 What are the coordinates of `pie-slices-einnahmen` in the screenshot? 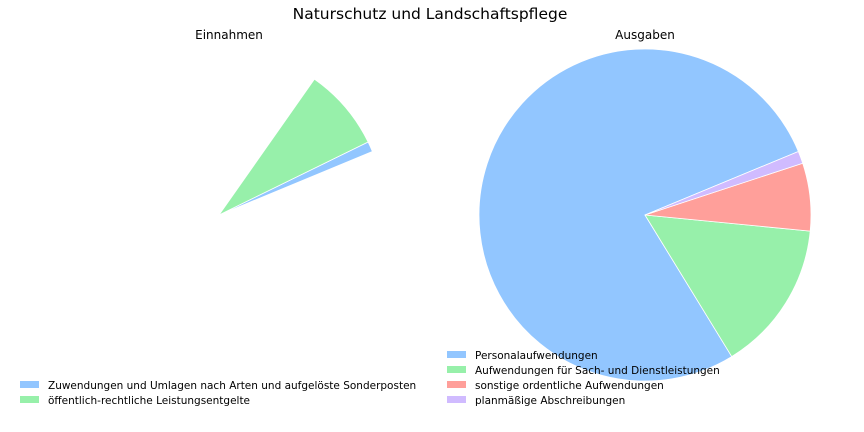 It's located at (295, 147).